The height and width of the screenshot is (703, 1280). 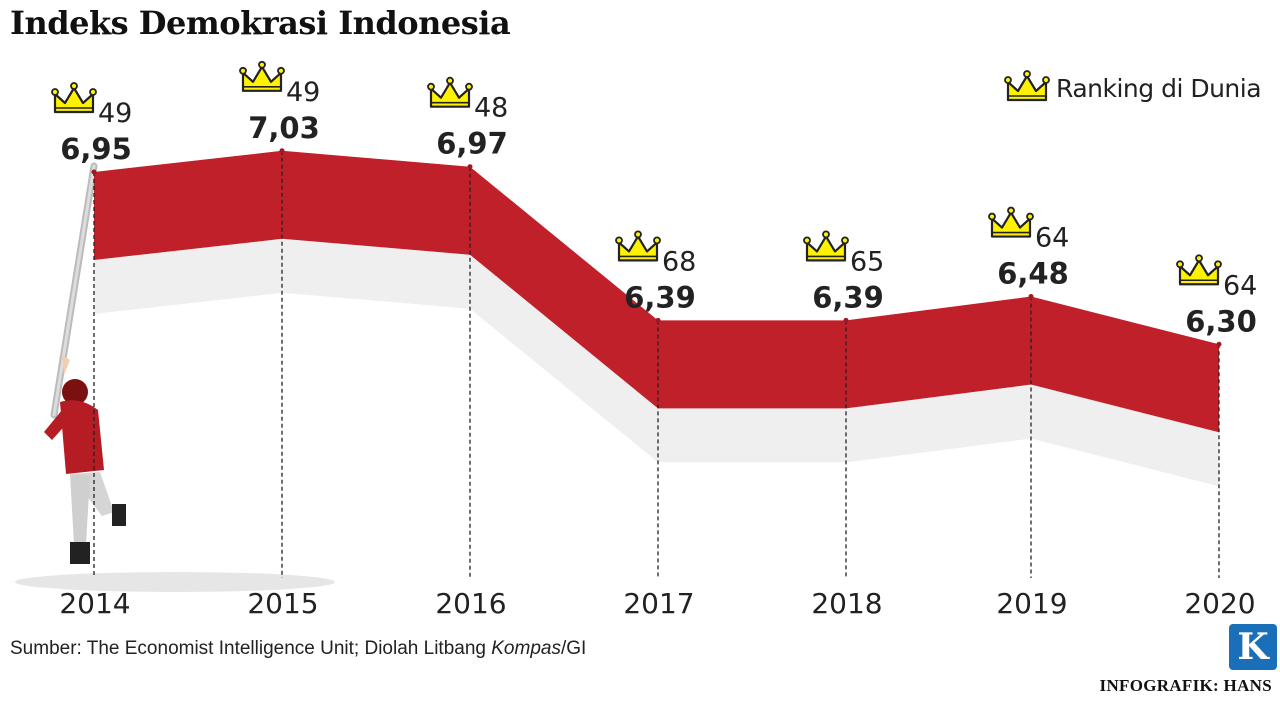 I want to click on data-label: 6,48, so click(x=1033, y=274).